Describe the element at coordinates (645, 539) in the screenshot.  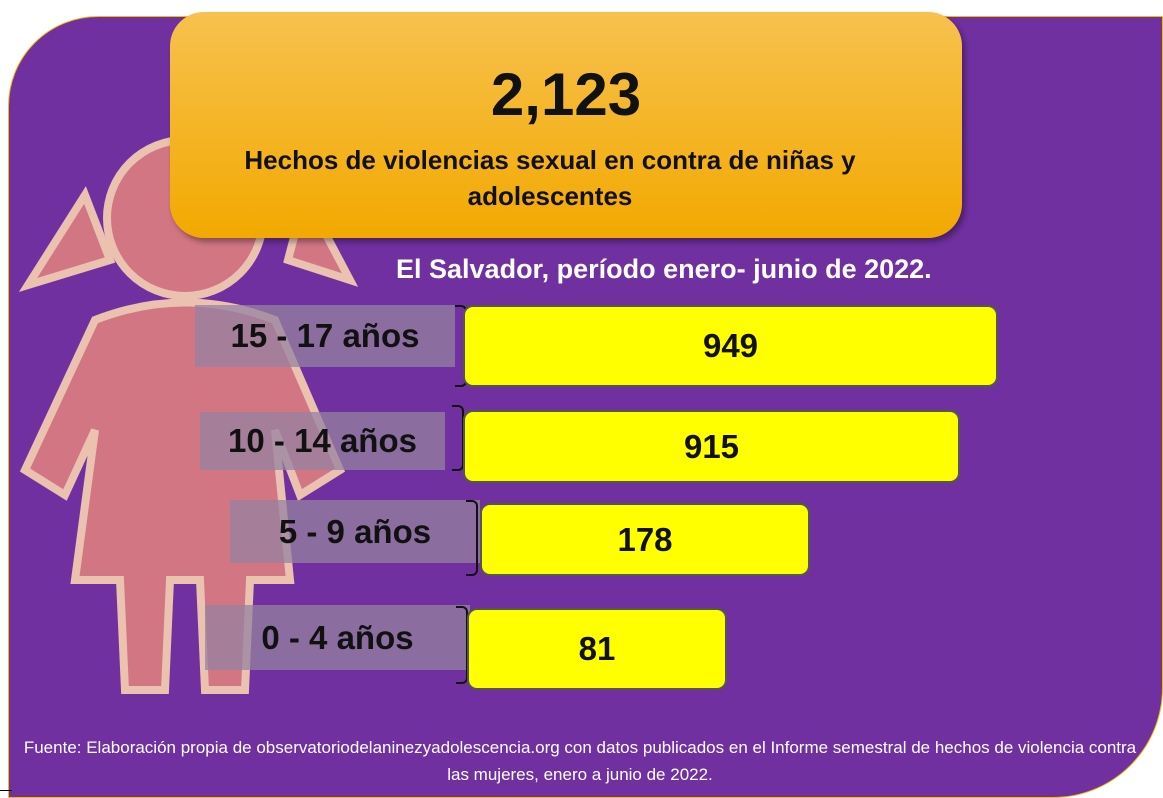
I see `count-box: 178` at that location.